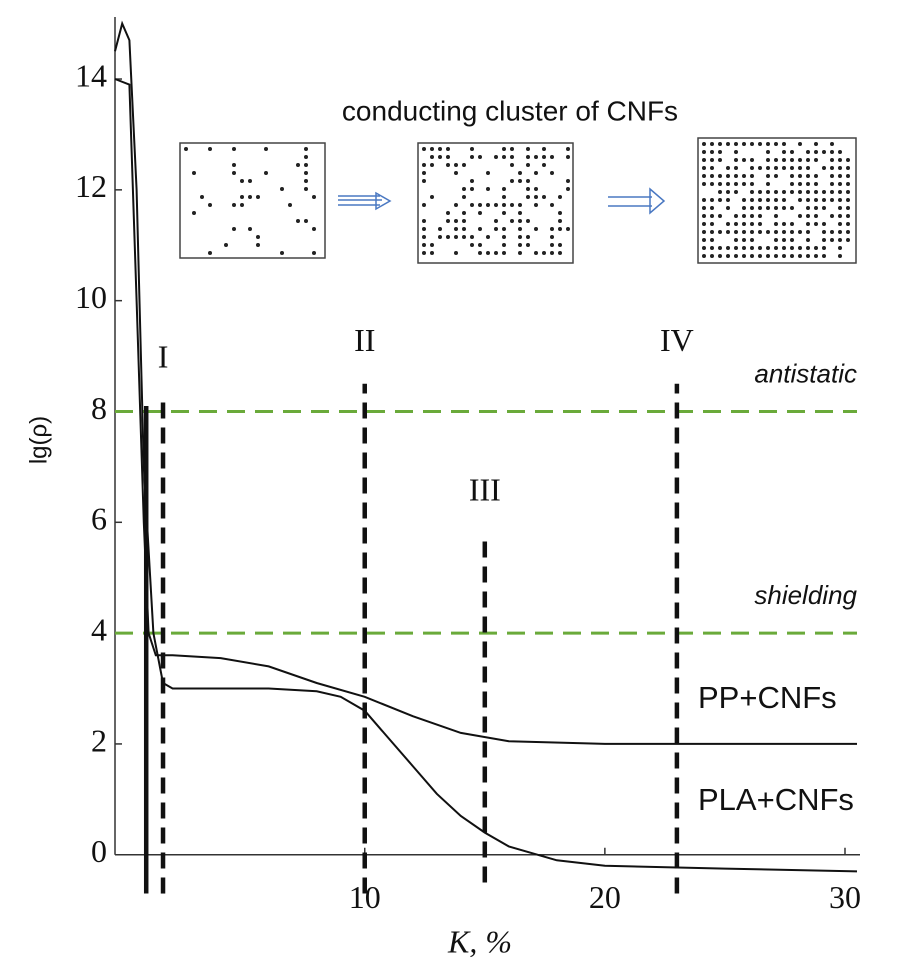 This screenshot has width=897, height=964. I want to click on y-tick-label: 14, so click(91, 75).